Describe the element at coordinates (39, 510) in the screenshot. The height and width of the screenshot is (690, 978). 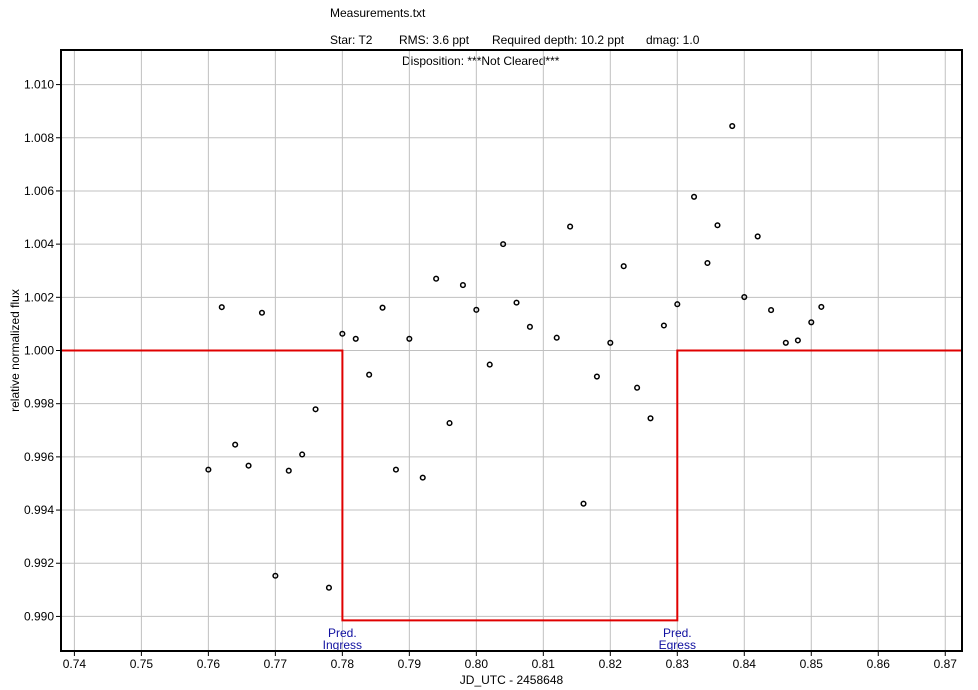
I see `y-tick-label: 0.994` at that location.